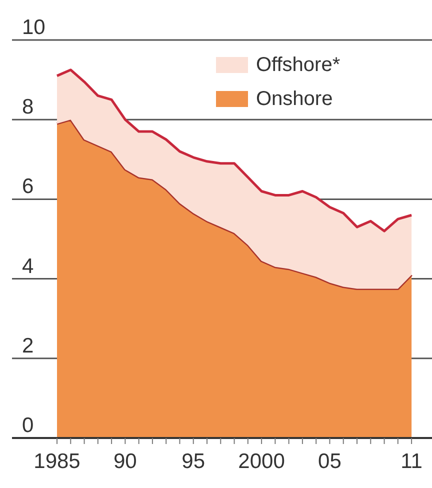 This screenshot has height=488, width=432. What do you see at coordinates (28, 107) in the screenshot?
I see `y-tick-label: 8` at bounding box center [28, 107].